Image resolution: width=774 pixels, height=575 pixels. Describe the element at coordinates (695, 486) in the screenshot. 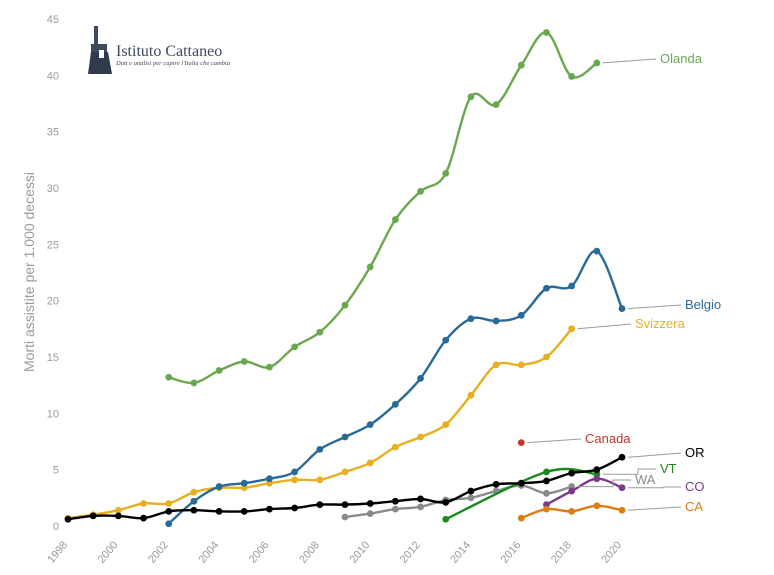

I see `series-label-co: CO` at that location.